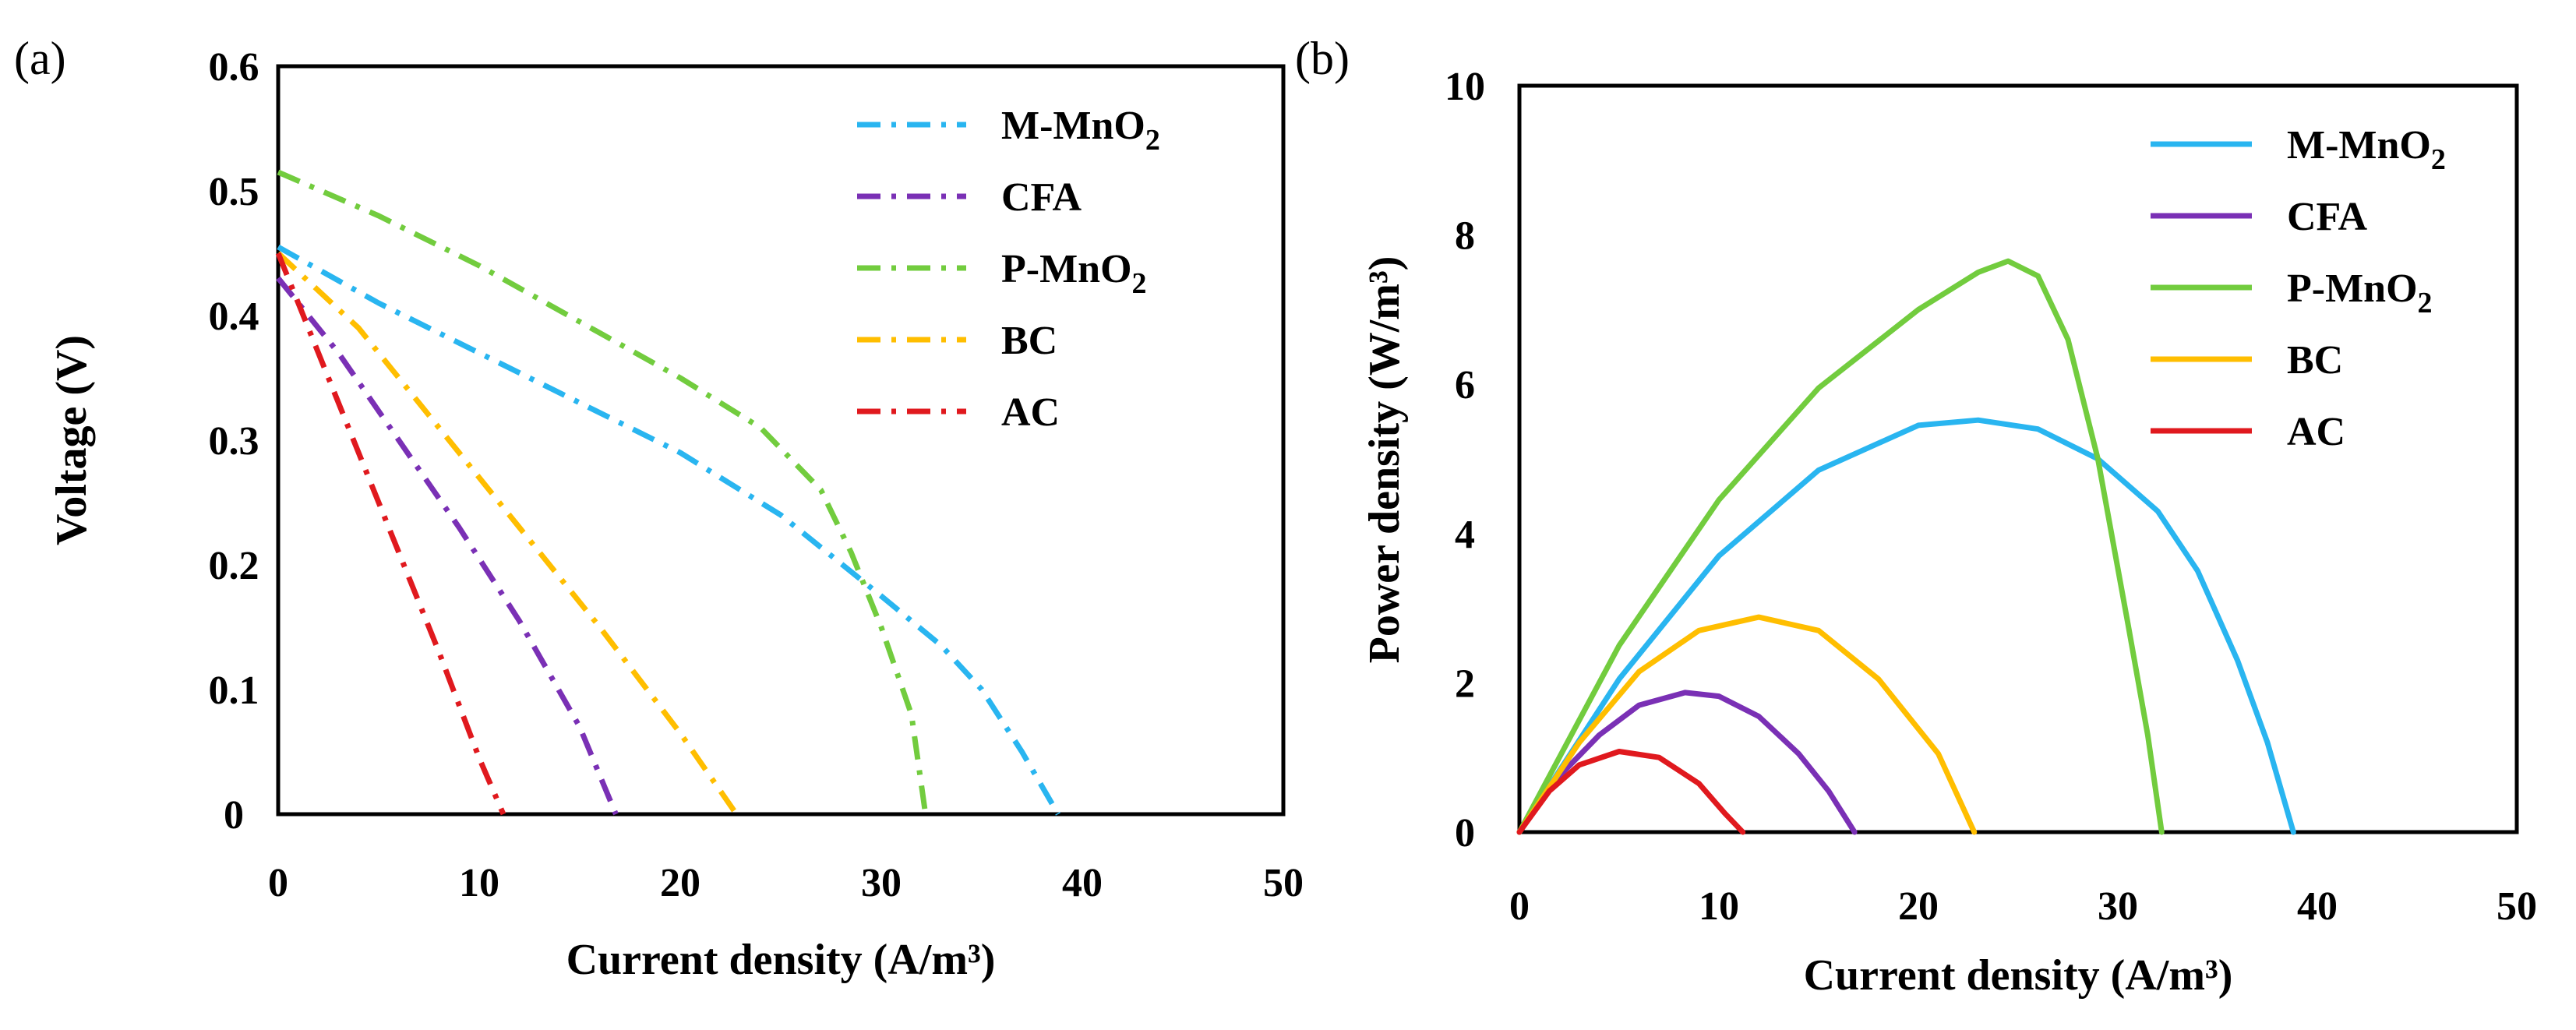  What do you see at coordinates (1465, 385) in the screenshot?
I see `y-tick-label: 6` at bounding box center [1465, 385].